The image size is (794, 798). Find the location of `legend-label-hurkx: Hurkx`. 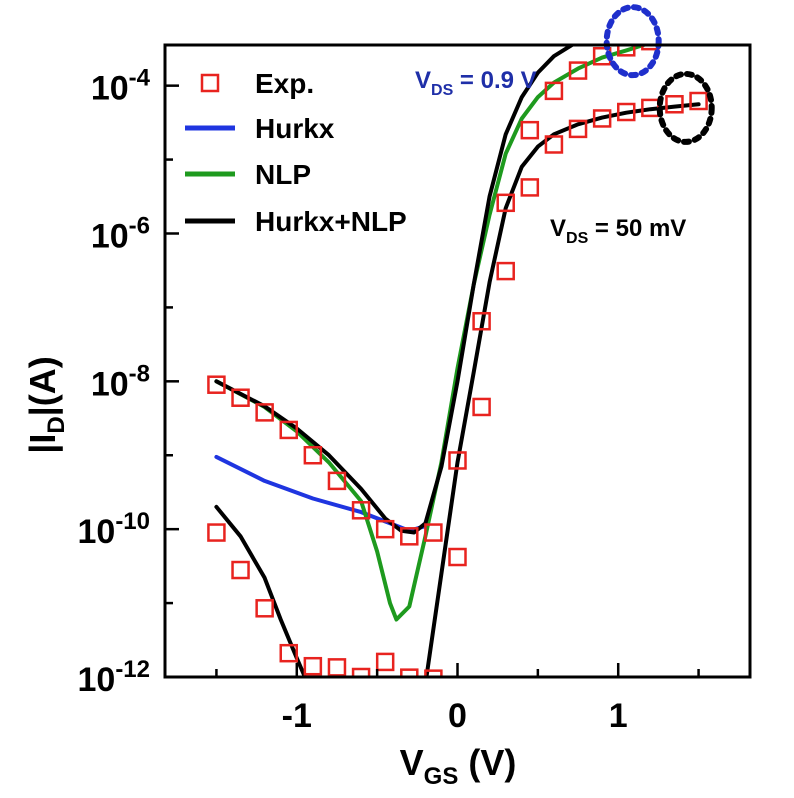

legend-label-hurkx: Hurkx is located at coordinates (295, 128).